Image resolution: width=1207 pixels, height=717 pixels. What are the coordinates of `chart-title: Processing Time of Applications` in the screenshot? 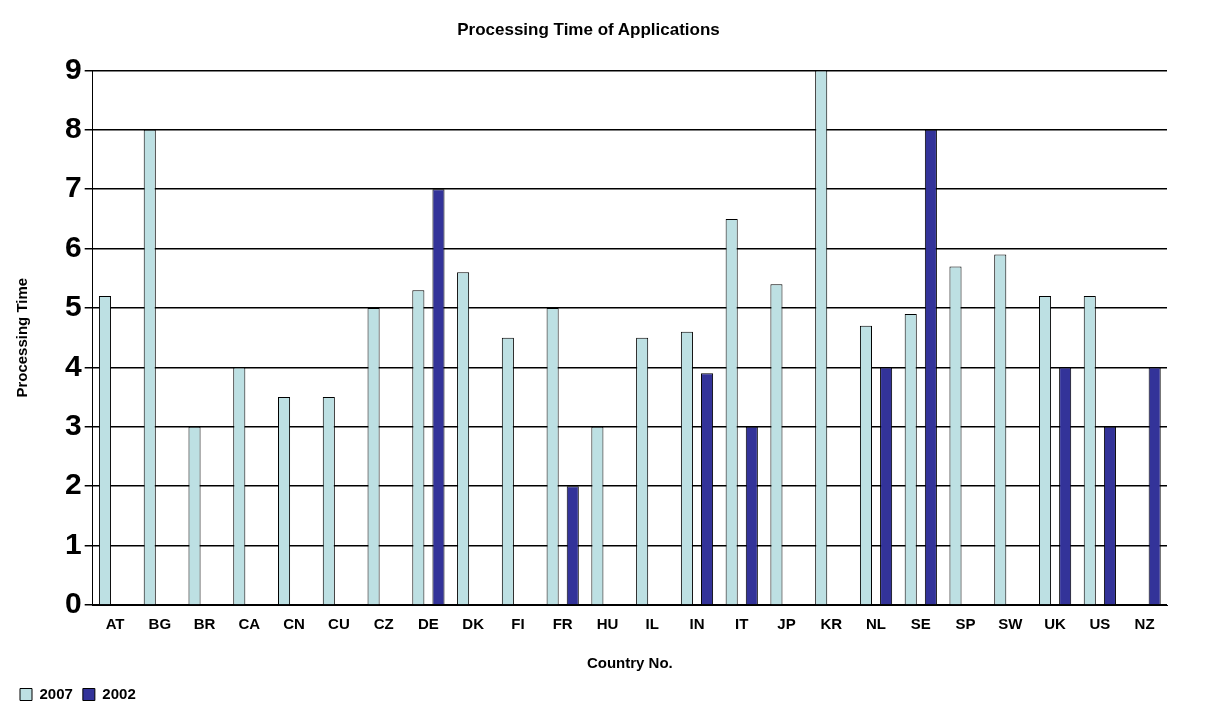 It's located at (588, 29).